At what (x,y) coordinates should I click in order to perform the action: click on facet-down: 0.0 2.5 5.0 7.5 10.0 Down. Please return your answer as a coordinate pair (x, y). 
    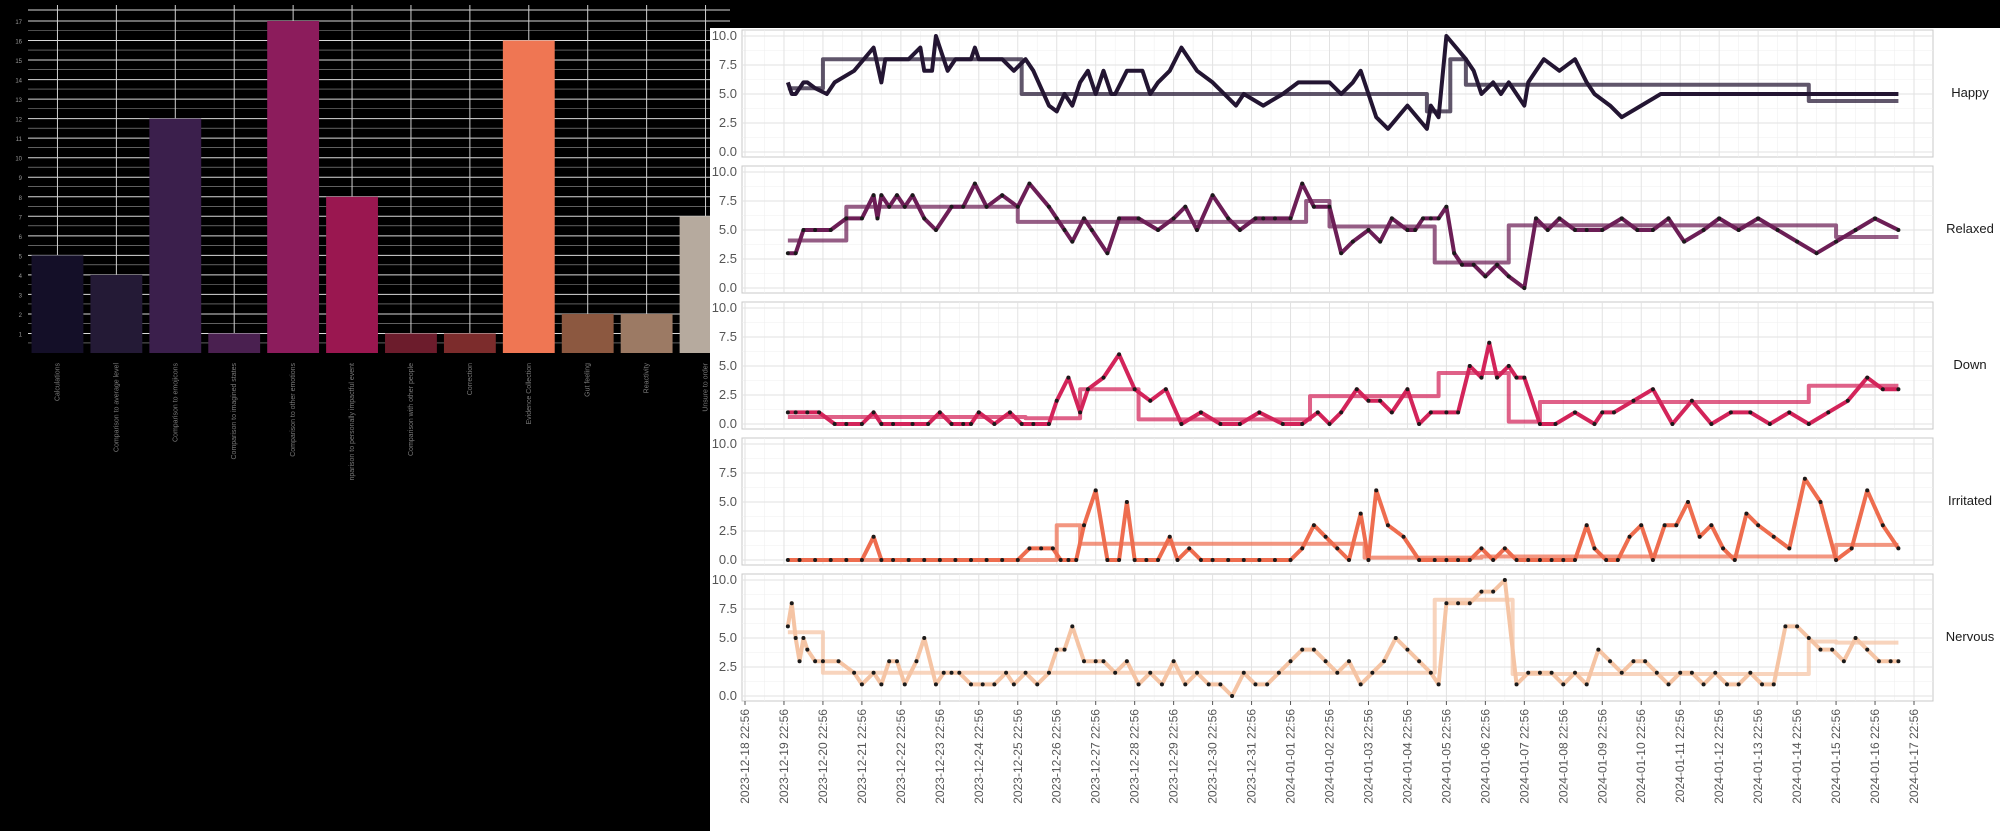
    Looking at the image, I should click on (1349, 365).